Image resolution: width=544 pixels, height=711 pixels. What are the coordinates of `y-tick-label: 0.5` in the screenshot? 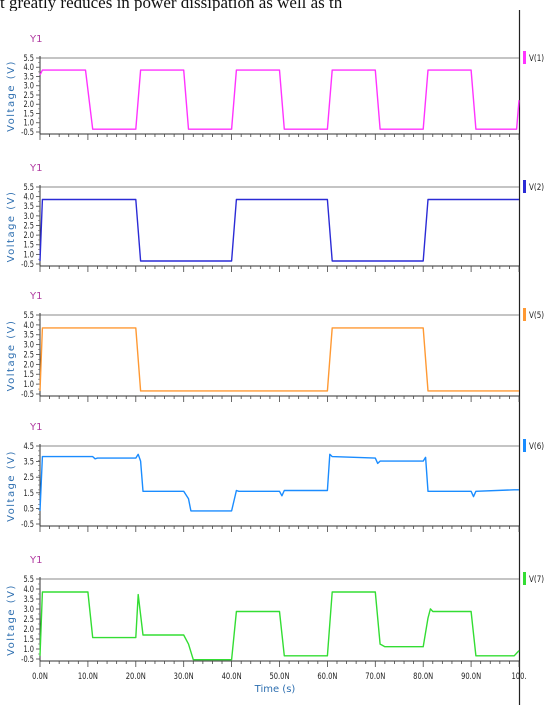 It's located at (28, 509).